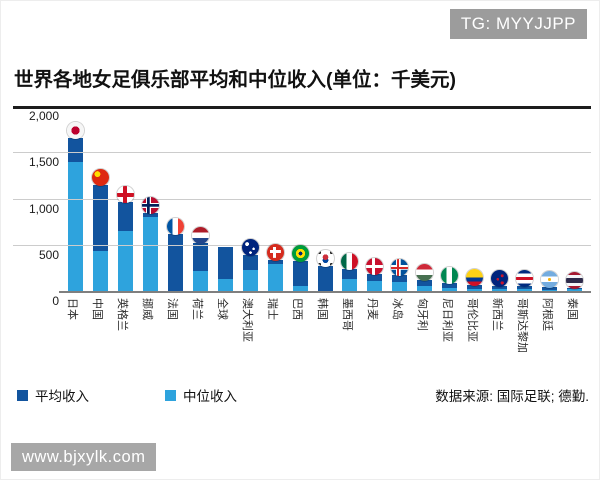 The height and width of the screenshot is (480, 600). What do you see at coordinates (125, 195) in the screenshot?
I see `england-flag-icon` at bounding box center [125, 195].